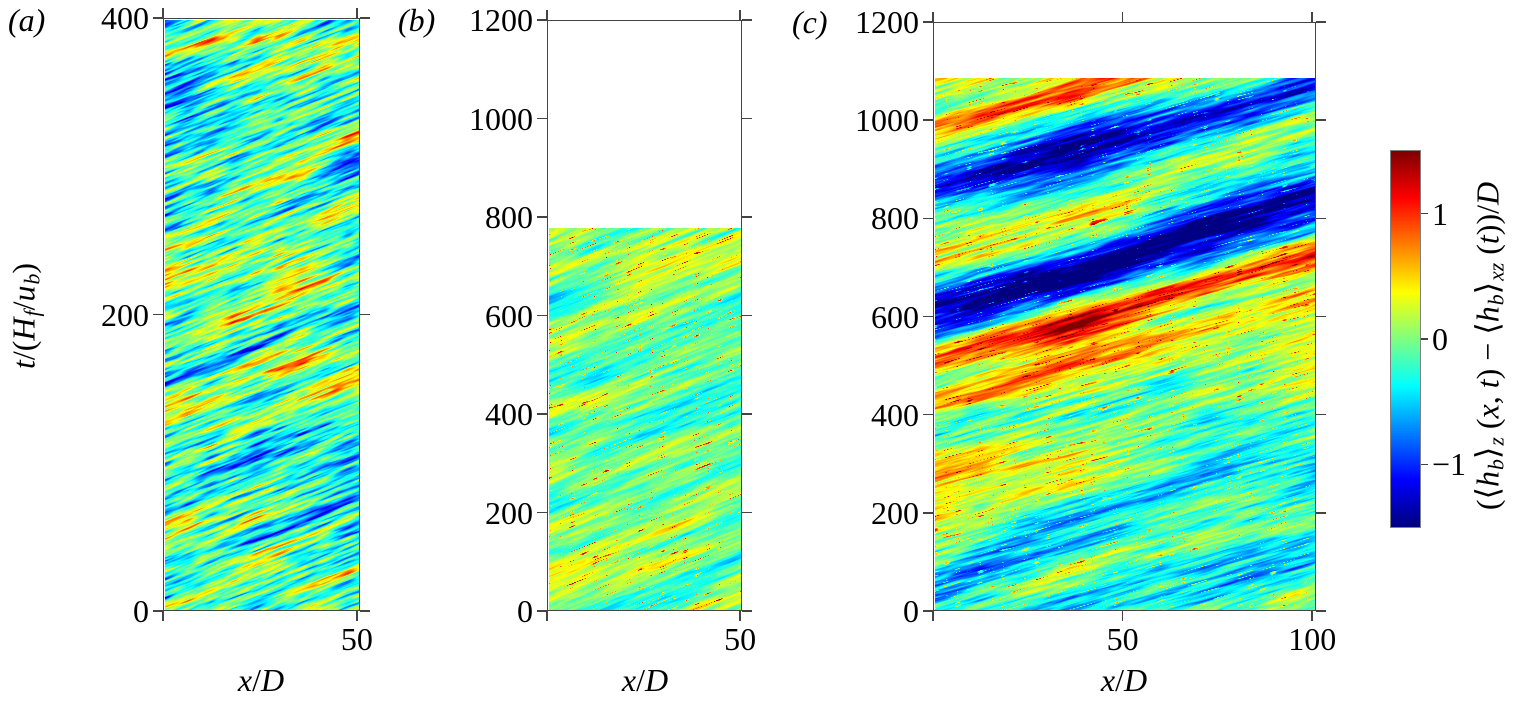 The height and width of the screenshot is (710, 1524). What do you see at coordinates (1440, 339) in the screenshot?
I see `colorbar-tick-label: 0` at bounding box center [1440, 339].